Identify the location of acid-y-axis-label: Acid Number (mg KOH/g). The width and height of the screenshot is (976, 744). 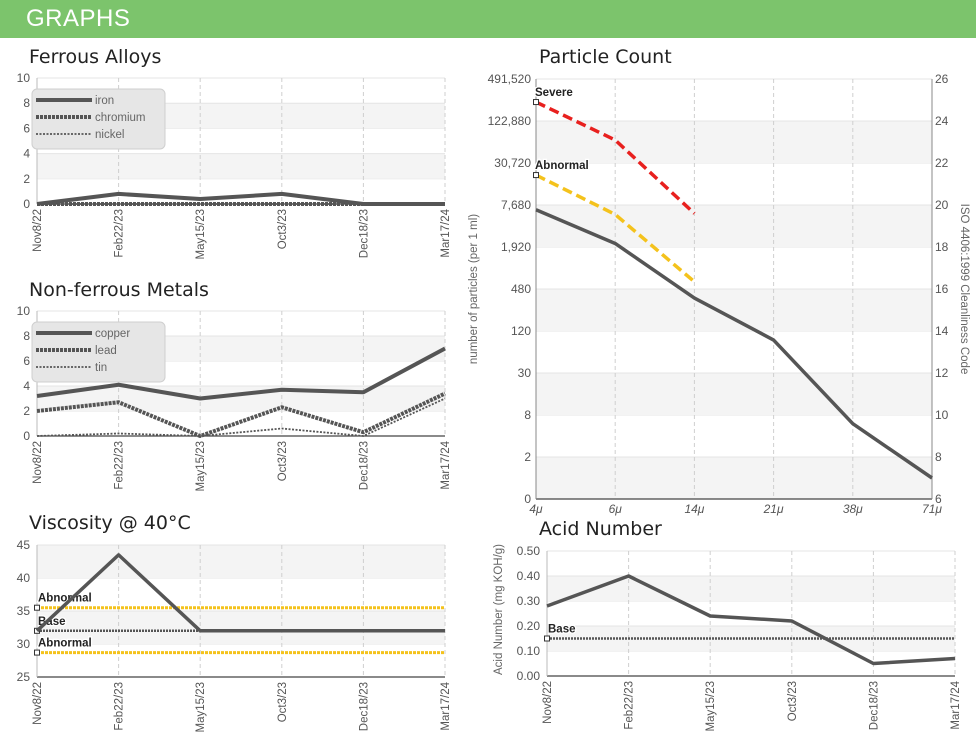
(499, 609).